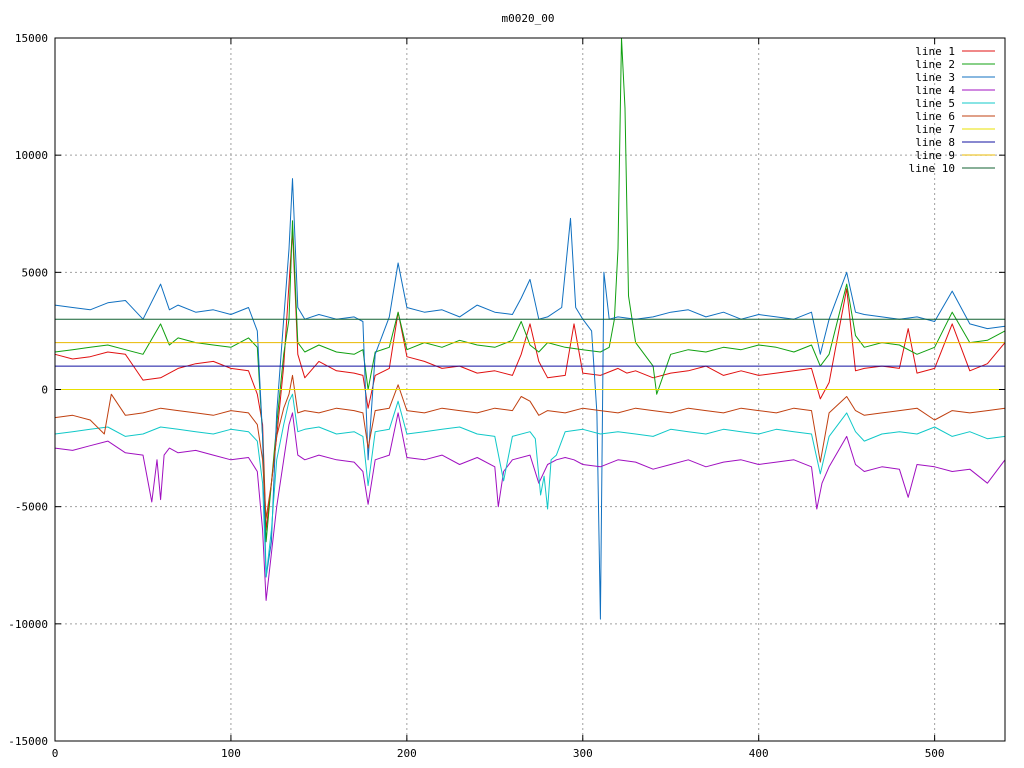 This screenshot has width=1024, height=768. What do you see at coordinates (935, 103) in the screenshot?
I see `legend-label: line 5` at bounding box center [935, 103].